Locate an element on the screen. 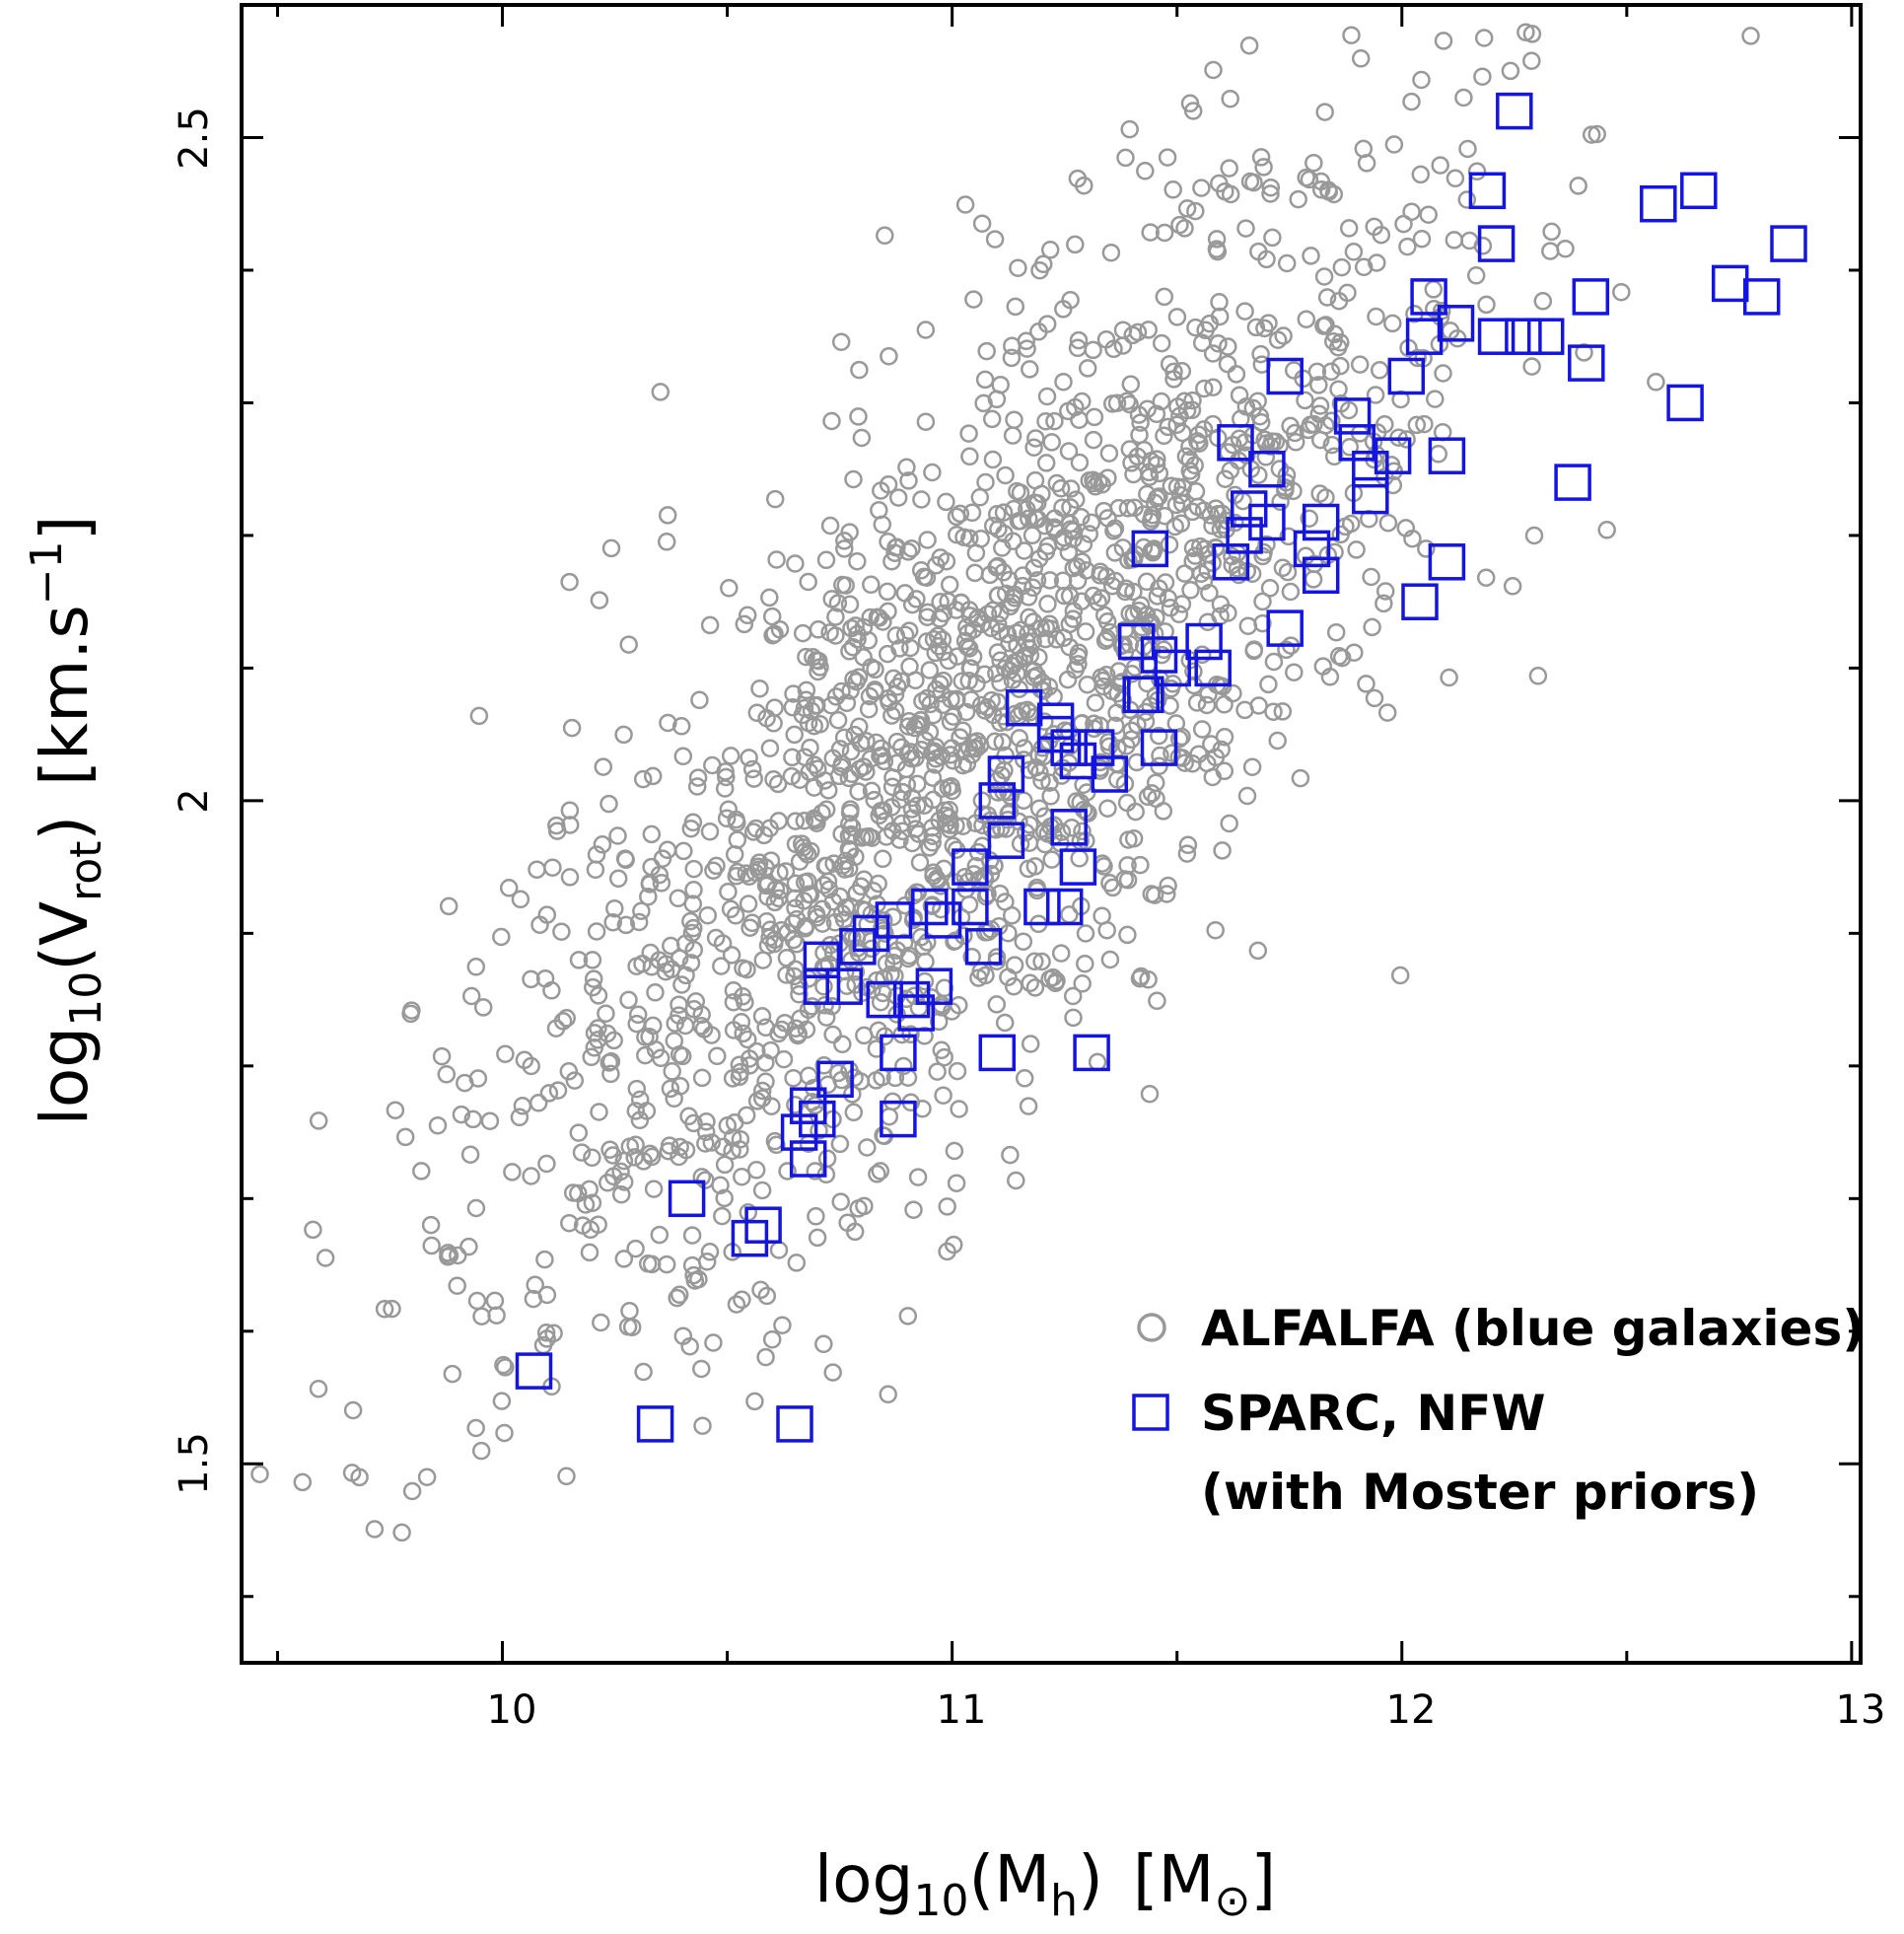 The width and height of the screenshot is (1904, 1934). y-tick-label: 2 is located at coordinates (194, 800).